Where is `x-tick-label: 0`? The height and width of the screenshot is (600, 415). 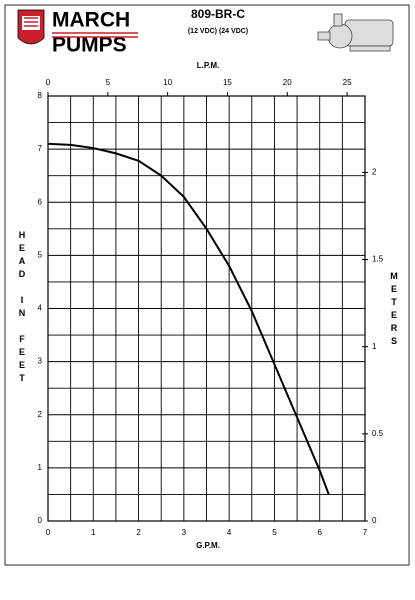
x-tick-label: 0 is located at coordinates (48, 532).